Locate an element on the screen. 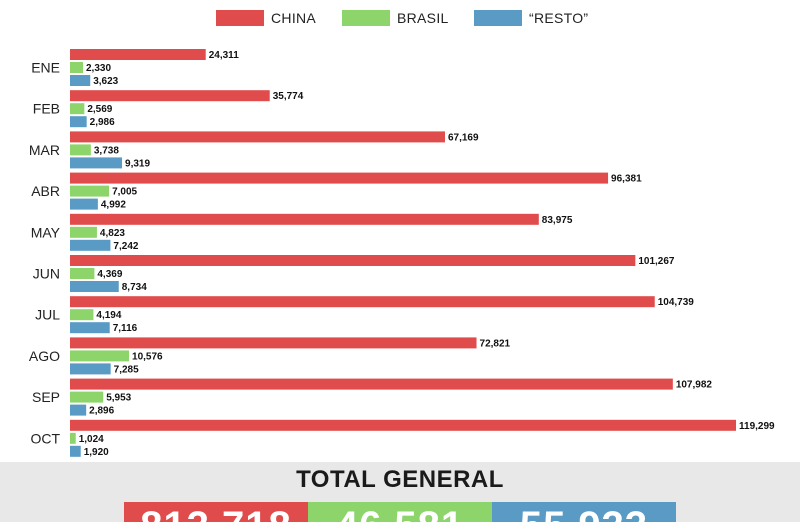 The width and height of the screenshot is (800, 522). total-brasil-box: 46,581 is located at coordinates (400, 512).